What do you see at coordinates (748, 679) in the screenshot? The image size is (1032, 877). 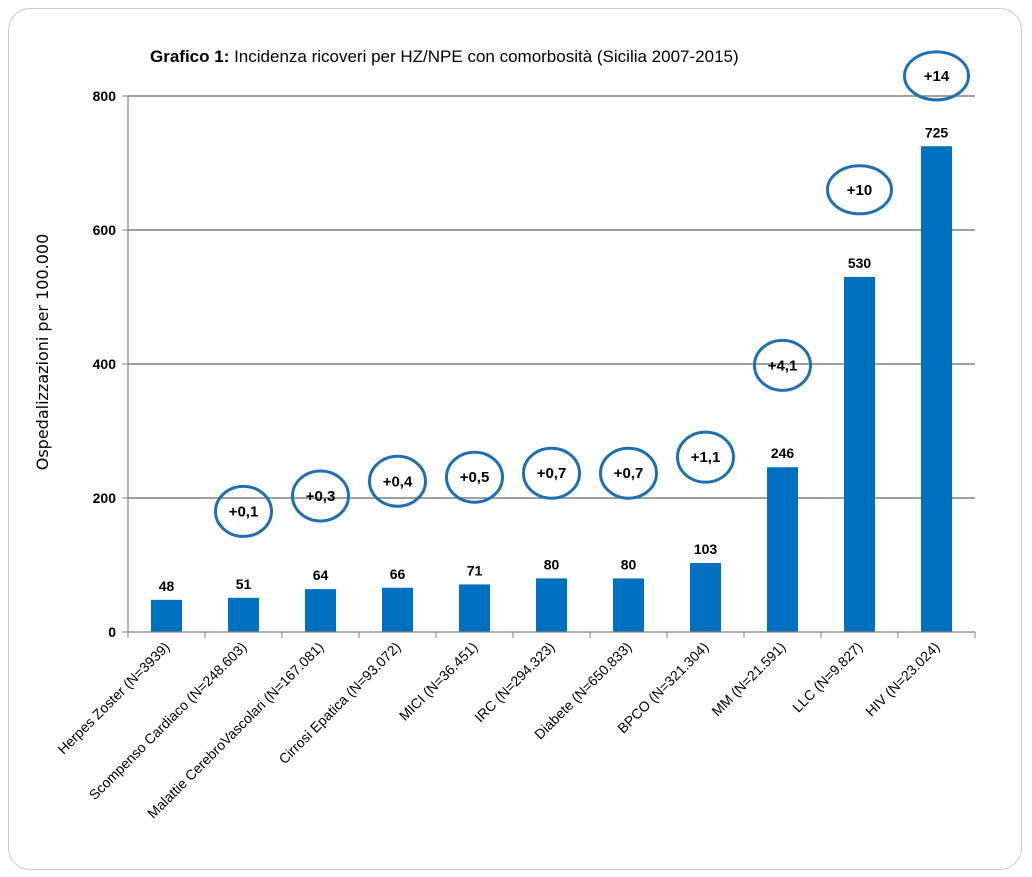 I see `x-tick-label: MM (N=21.591)` at bounding box center [748, 679].